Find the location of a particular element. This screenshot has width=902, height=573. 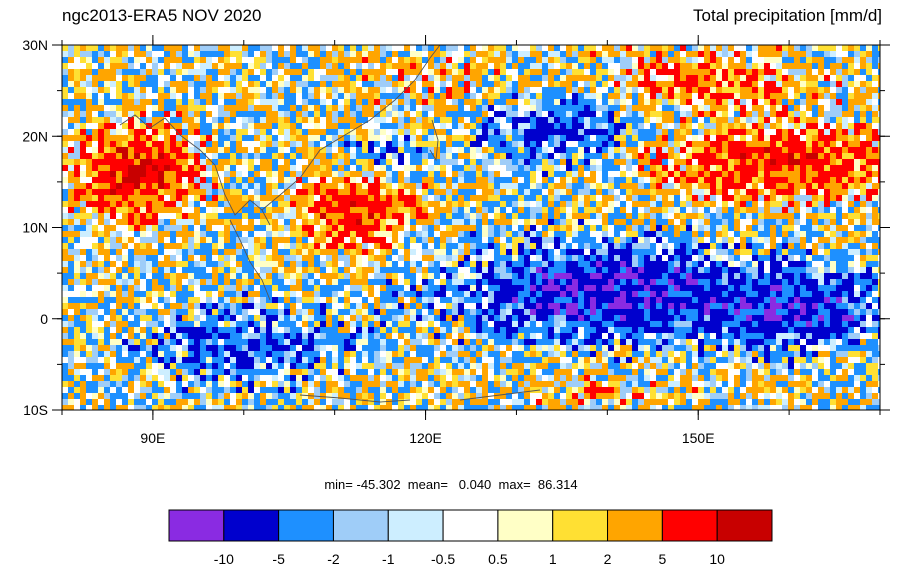

lon-tick-label: 120E is located at coordinates (425, 438).